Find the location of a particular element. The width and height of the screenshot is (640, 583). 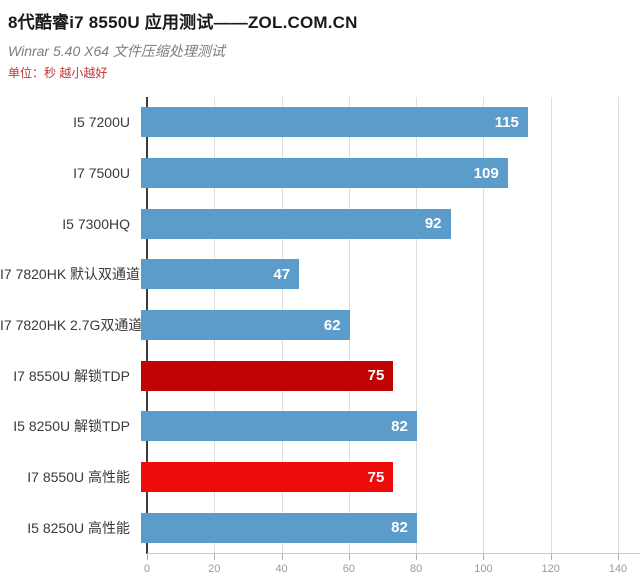

chart-row: I5 8250U 解锁TDP 82 is located at coordinates (320, 426).